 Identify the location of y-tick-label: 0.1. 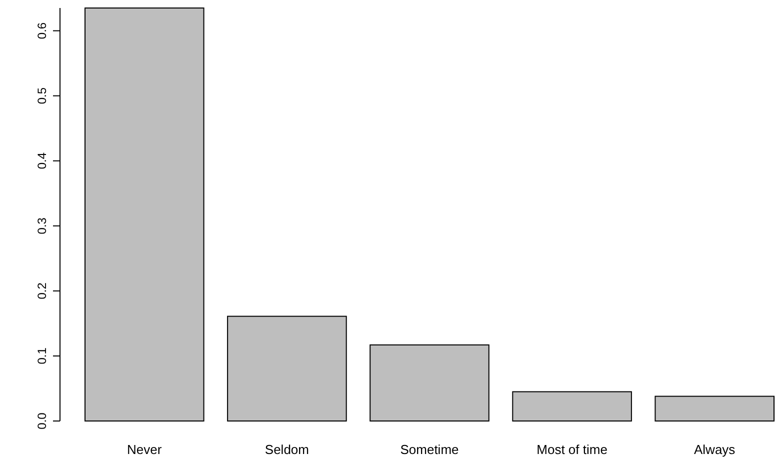
(42, 355).